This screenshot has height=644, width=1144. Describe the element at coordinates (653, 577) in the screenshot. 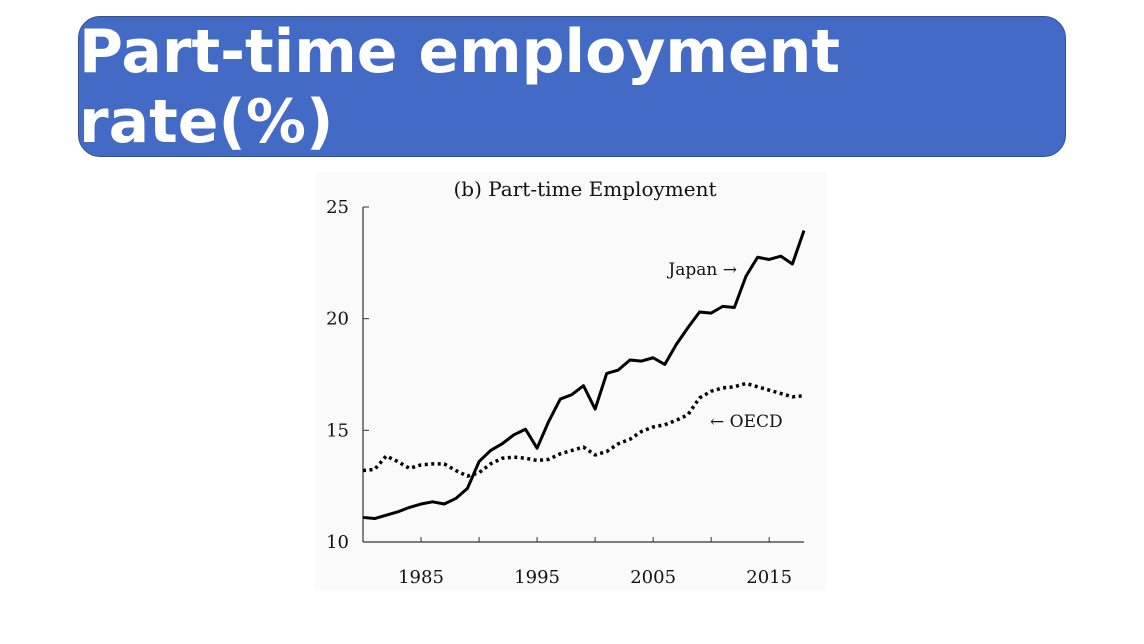

I see `x-tick-label: 2005` at that location.